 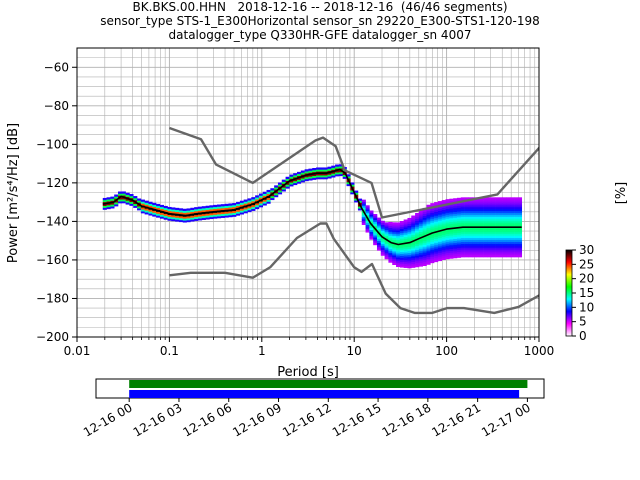 What do you see at coordinates (586, 279) in the screenshot?
I see `colorbar-tick-label: 20` at bounding box center [586, 279].